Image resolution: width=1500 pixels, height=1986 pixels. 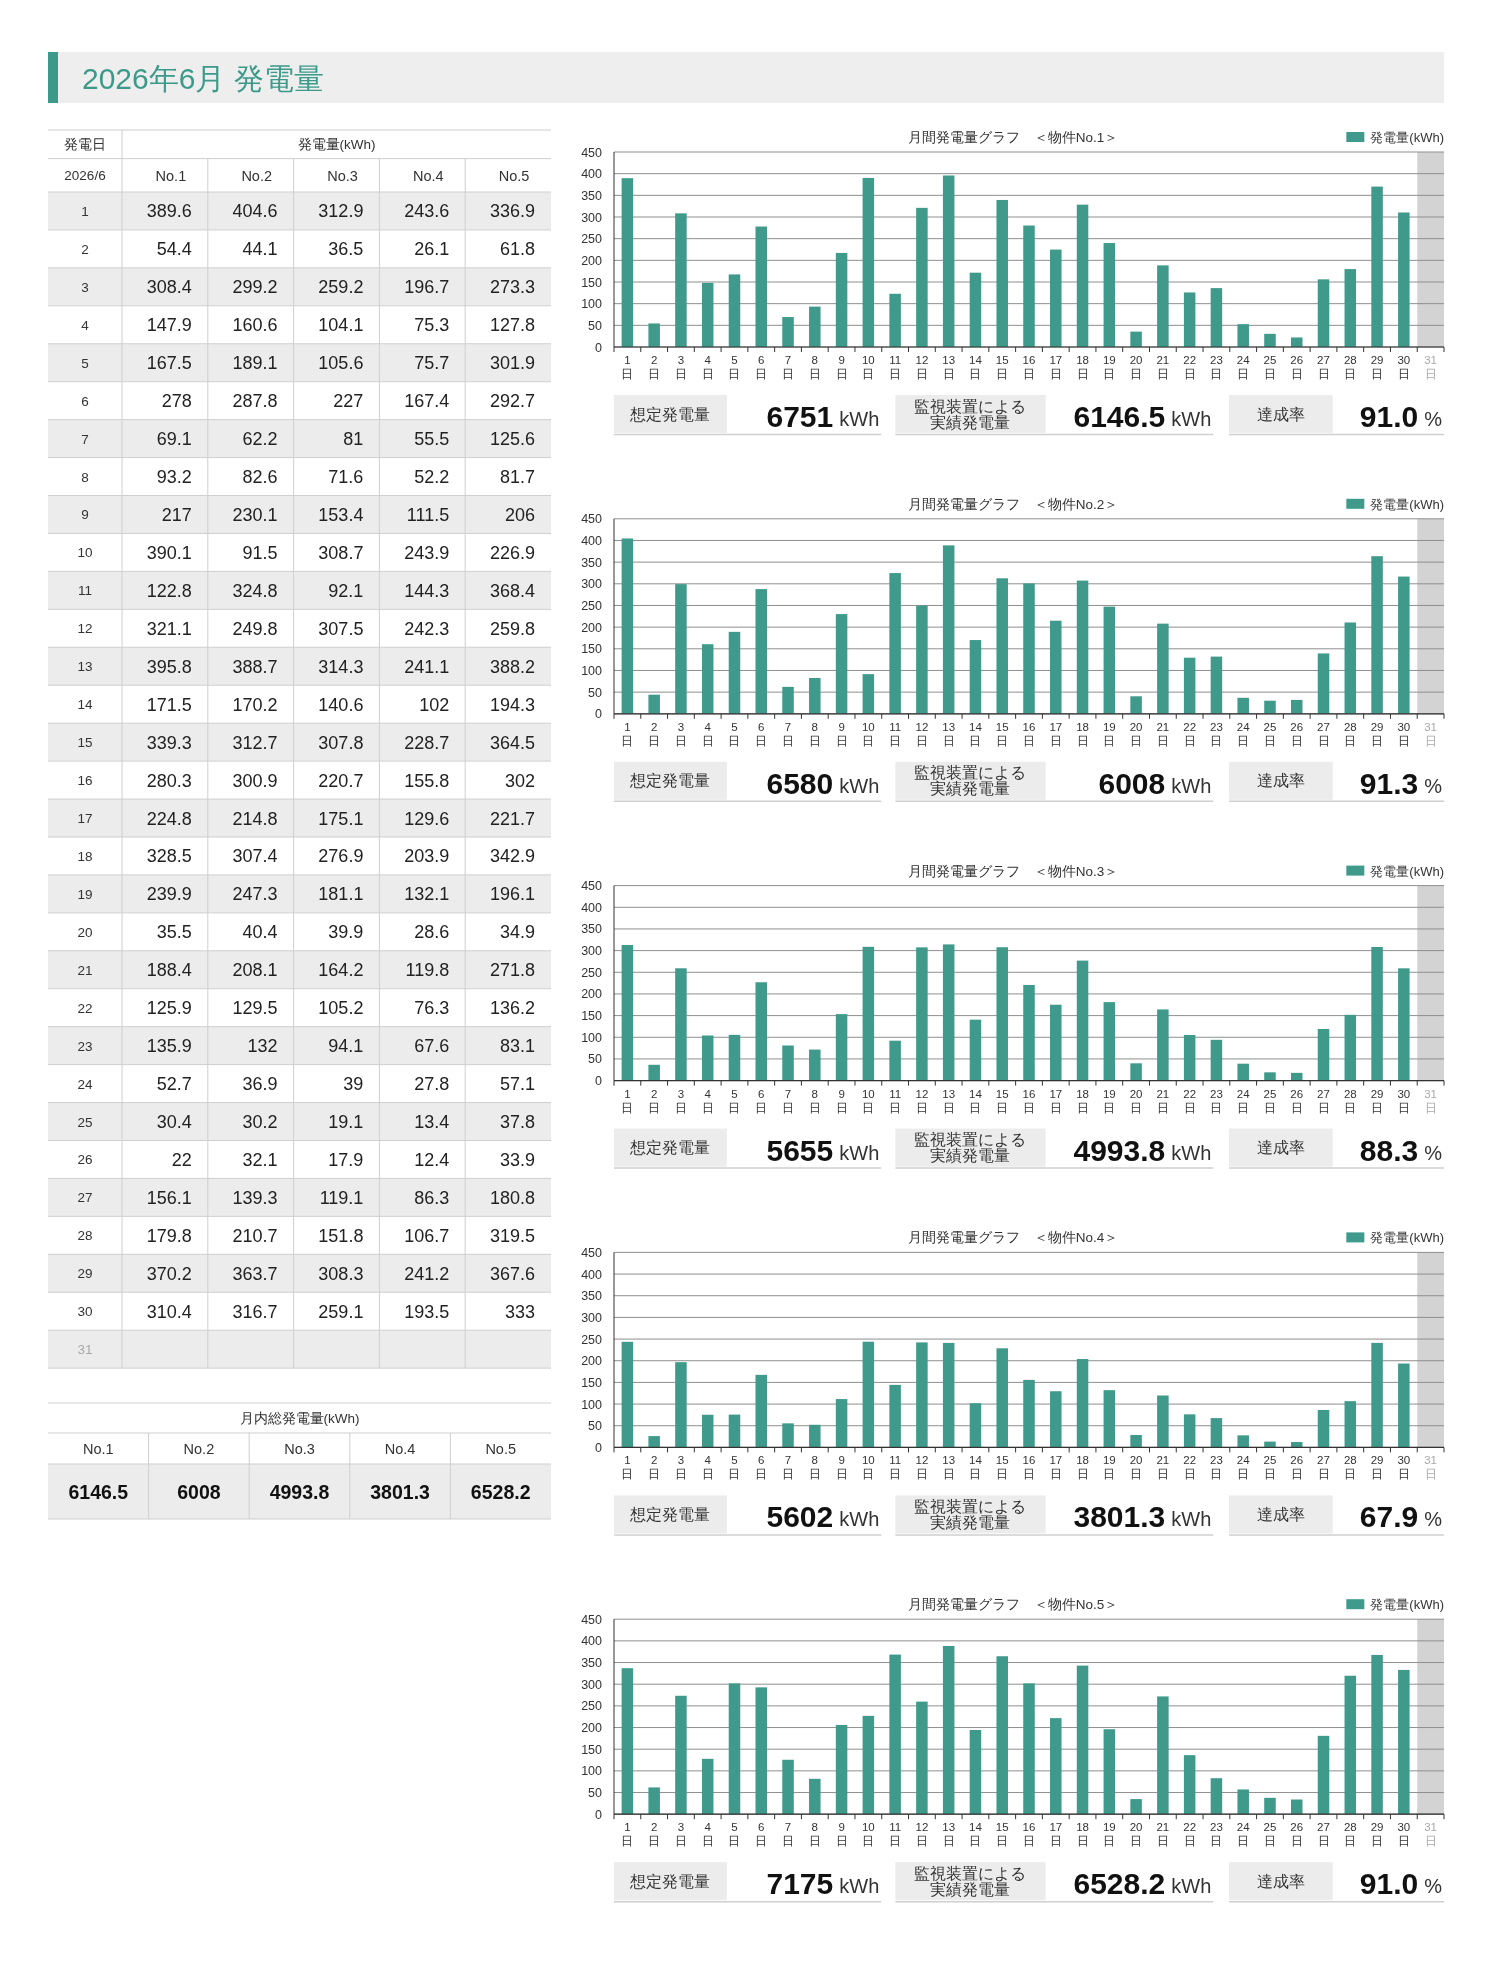 I want to click on data-label: 104.1, so click(x=341, y=325).